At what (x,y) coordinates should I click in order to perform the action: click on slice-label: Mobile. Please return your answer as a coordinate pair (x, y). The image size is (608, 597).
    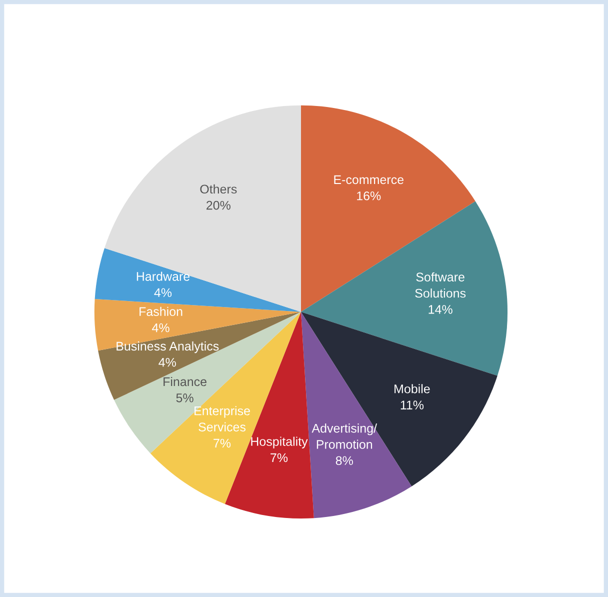
    Looking at the image, I should click on (412, 389).